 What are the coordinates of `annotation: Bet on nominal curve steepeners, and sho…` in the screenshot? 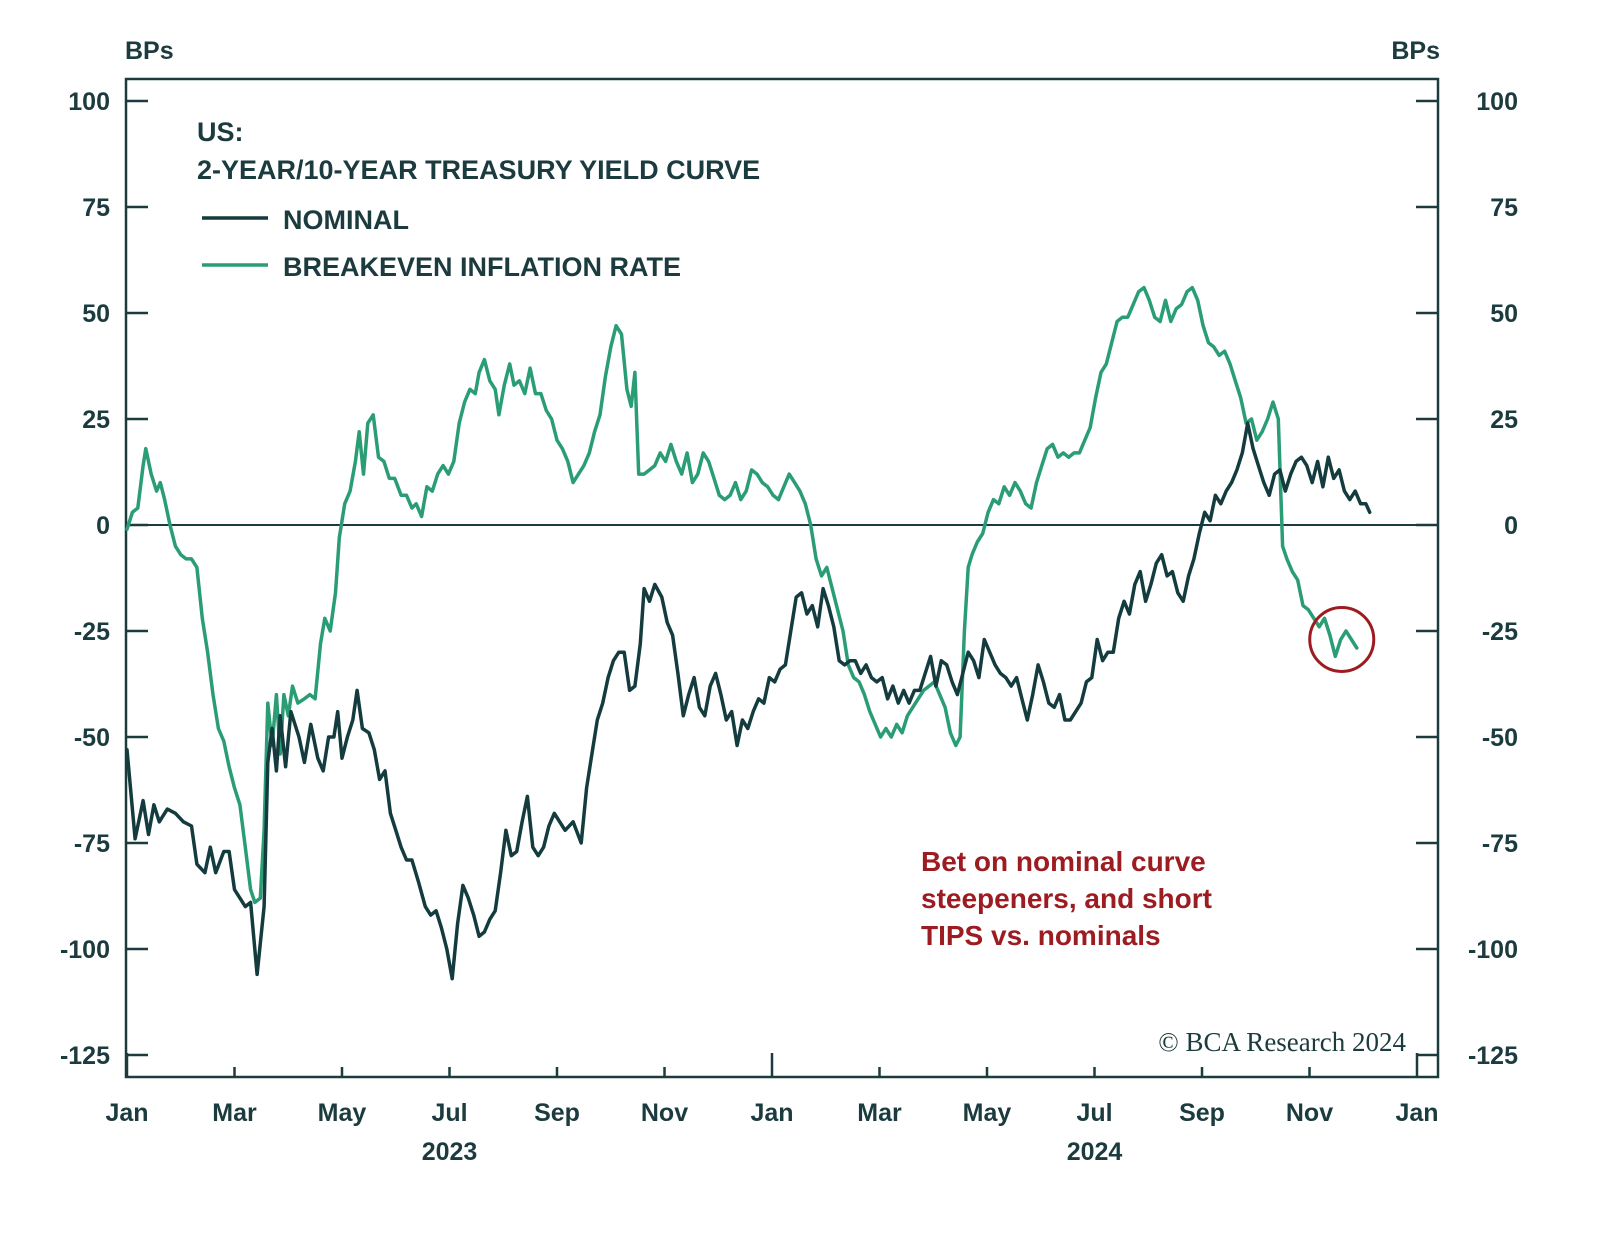 It's located at (1066, 898).